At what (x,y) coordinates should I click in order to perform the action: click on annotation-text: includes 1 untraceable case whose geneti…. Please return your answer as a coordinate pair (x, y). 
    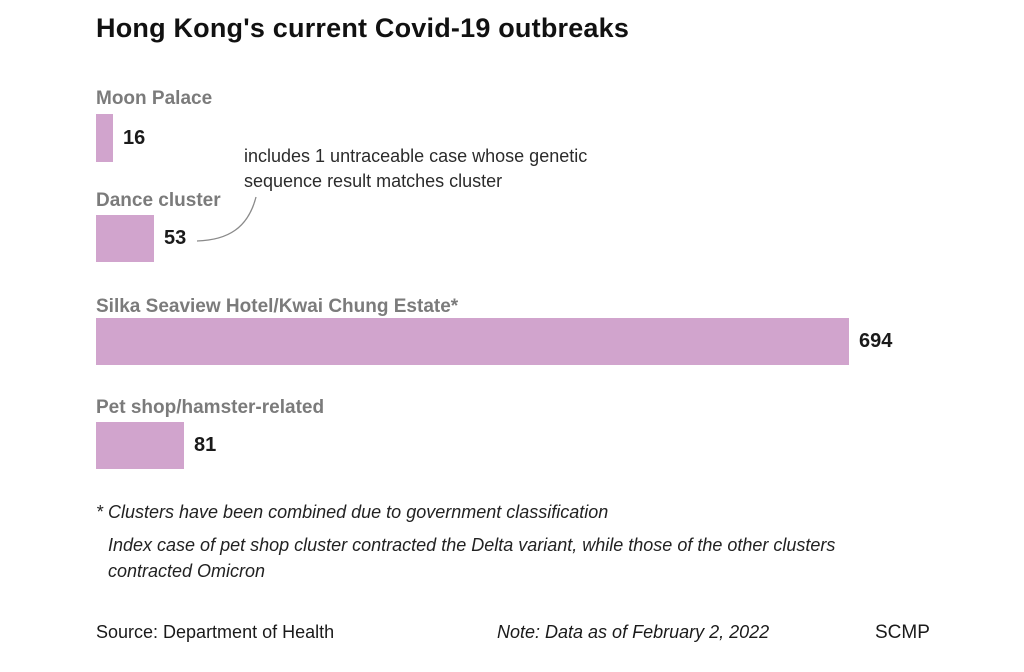
    Looking at the image, I should click on (416, 168).